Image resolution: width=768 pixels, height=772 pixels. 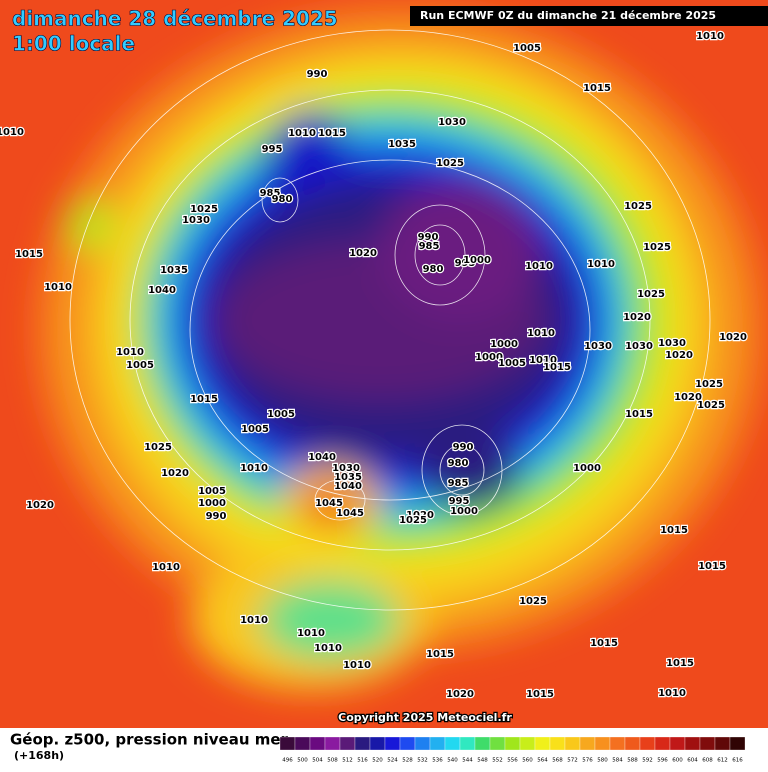 I want to click on date: dimanche 28 décembre 2025, so click(x=175, y=19).